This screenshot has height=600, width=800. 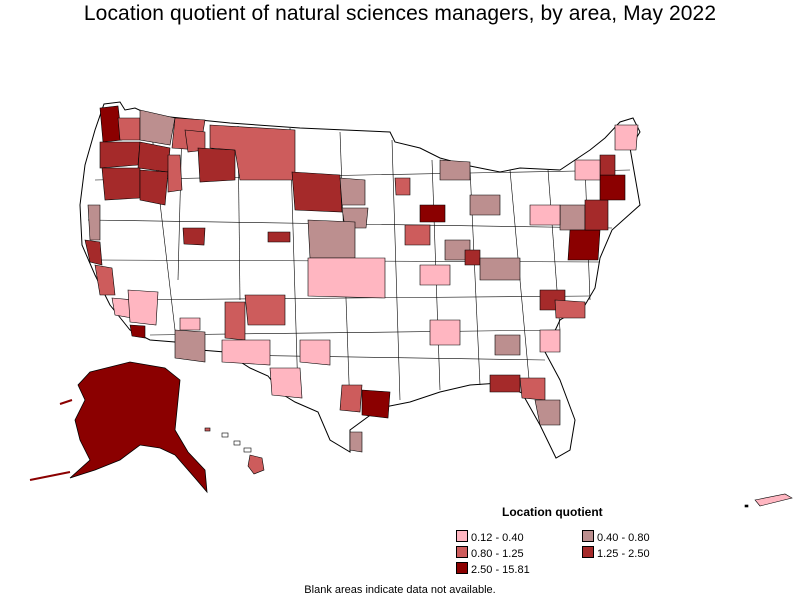 I want to click on hawaii-shape, so click(x=234, y=451).